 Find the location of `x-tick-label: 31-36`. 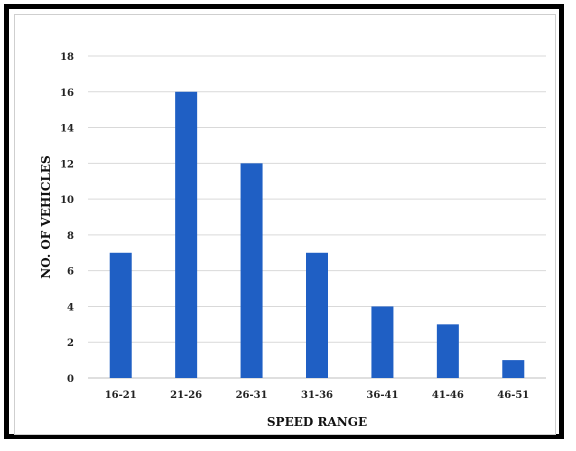

x-tick-label: 31-36 is located at coordinates (317, 395).